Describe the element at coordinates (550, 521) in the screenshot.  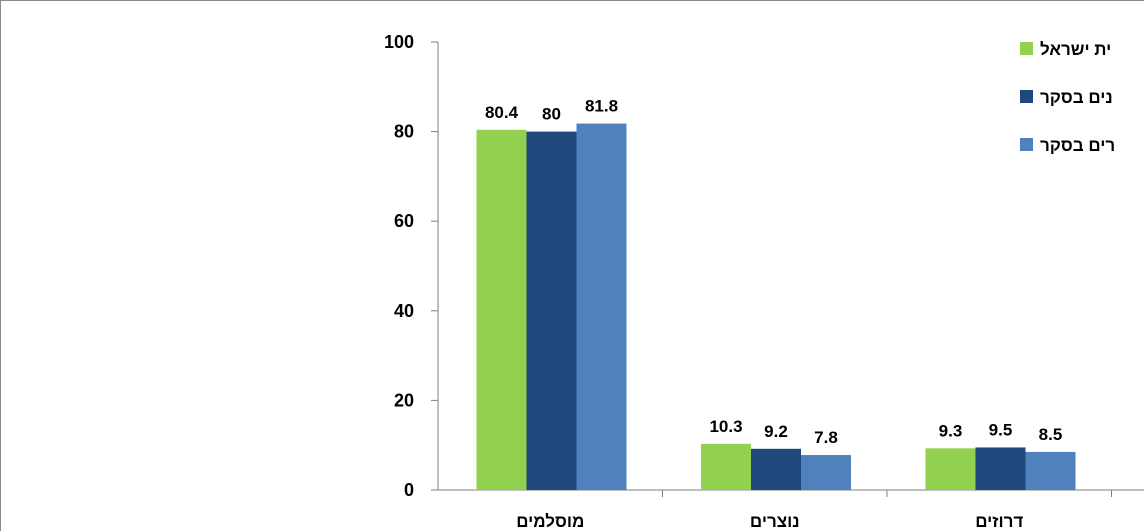
I see `category-label: מוסלמים` at that location.